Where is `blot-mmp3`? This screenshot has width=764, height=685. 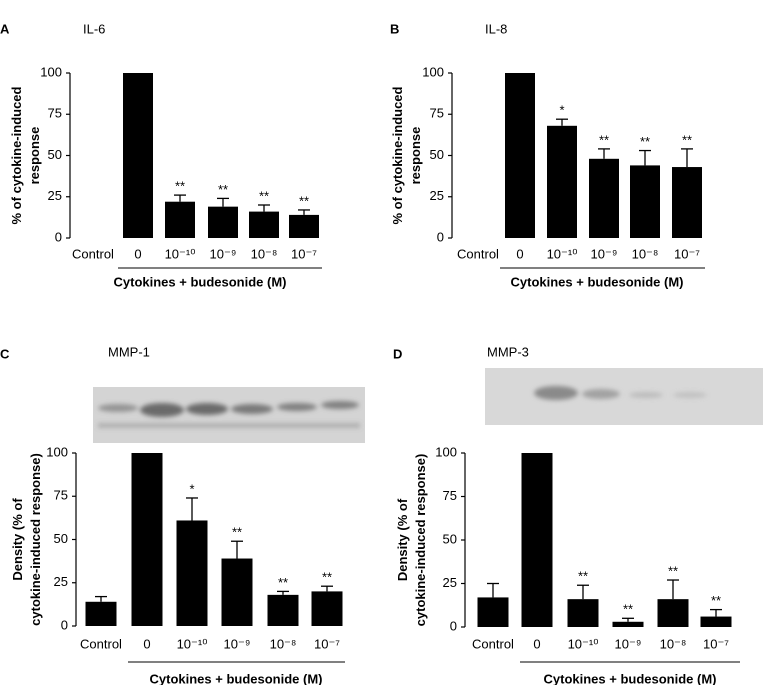 blot-mmp3 is located at coordinates (624, 396).